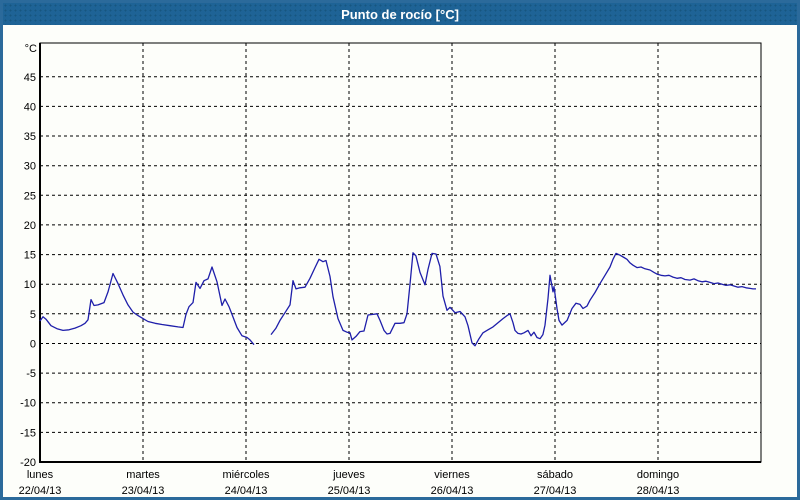 This screenshot has width=800, height=500. What do you see at coordinates (30, 167) in the screenshot?
I see `y-tick-label: 30` at bounding box center [30, 167].